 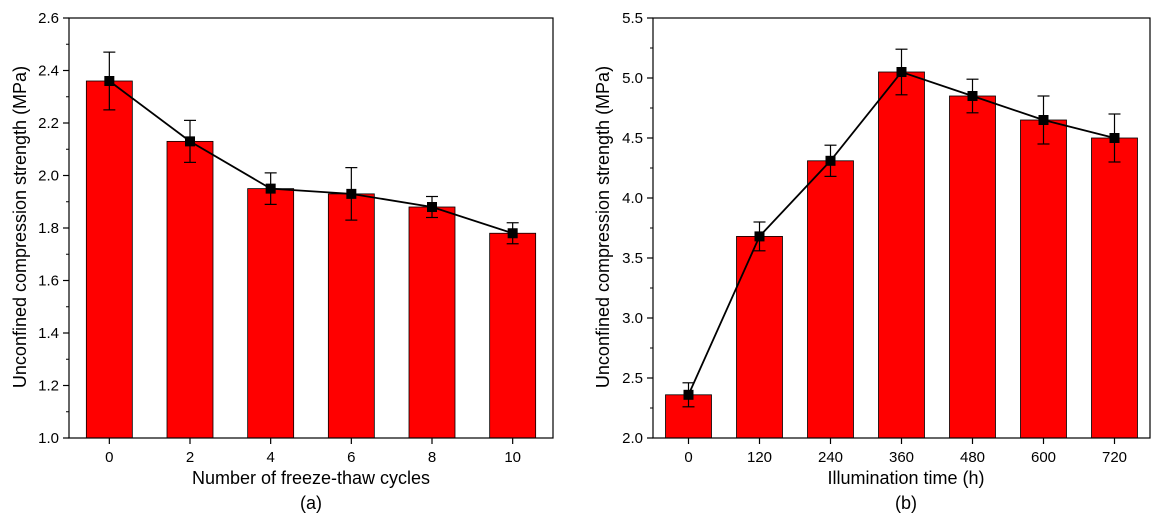 I want to click on chart-a-ytick-label: 2.6, so click(x=48, y=18).